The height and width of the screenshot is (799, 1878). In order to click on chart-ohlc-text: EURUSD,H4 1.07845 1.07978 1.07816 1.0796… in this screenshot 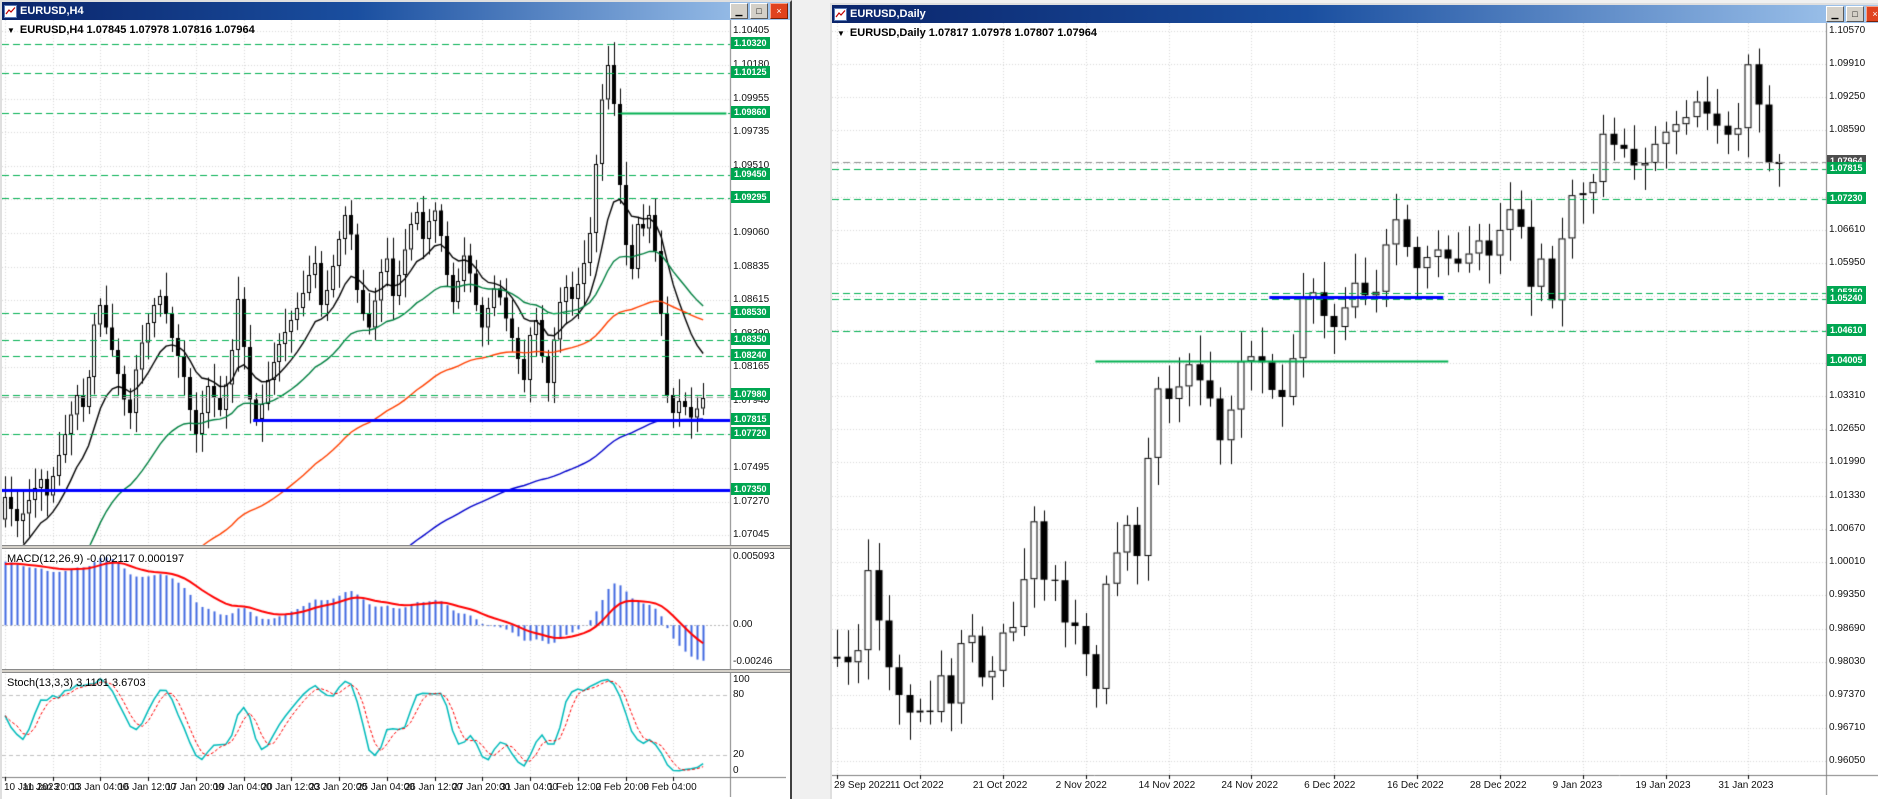, I will do `click(137, 30)`.